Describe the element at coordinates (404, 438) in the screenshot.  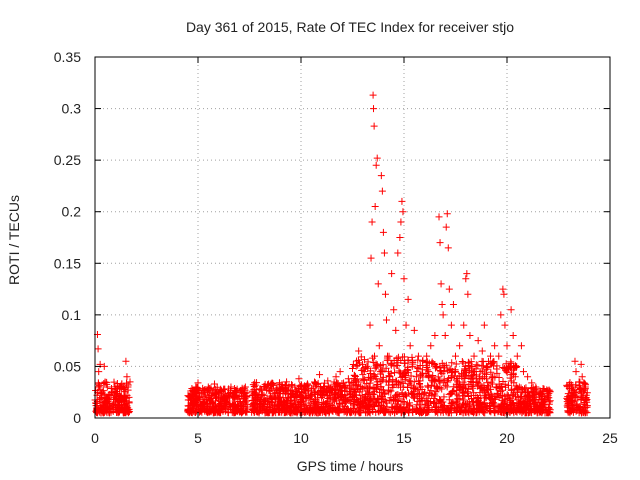
I see `x-tick-label: 15` at that location.